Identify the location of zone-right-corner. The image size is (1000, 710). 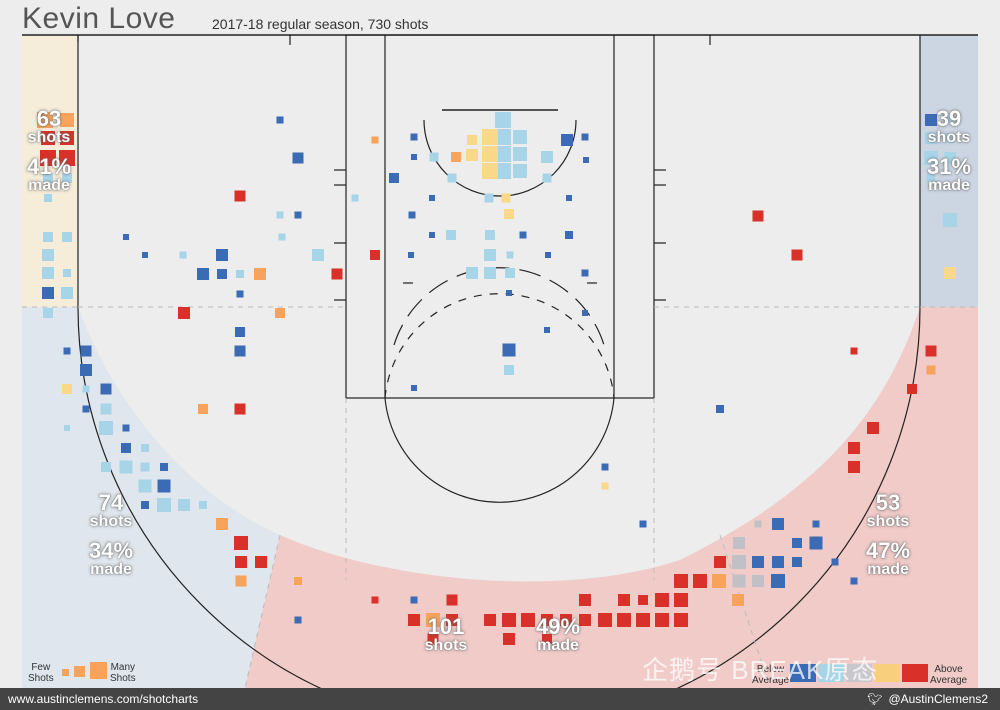
(949, 171).